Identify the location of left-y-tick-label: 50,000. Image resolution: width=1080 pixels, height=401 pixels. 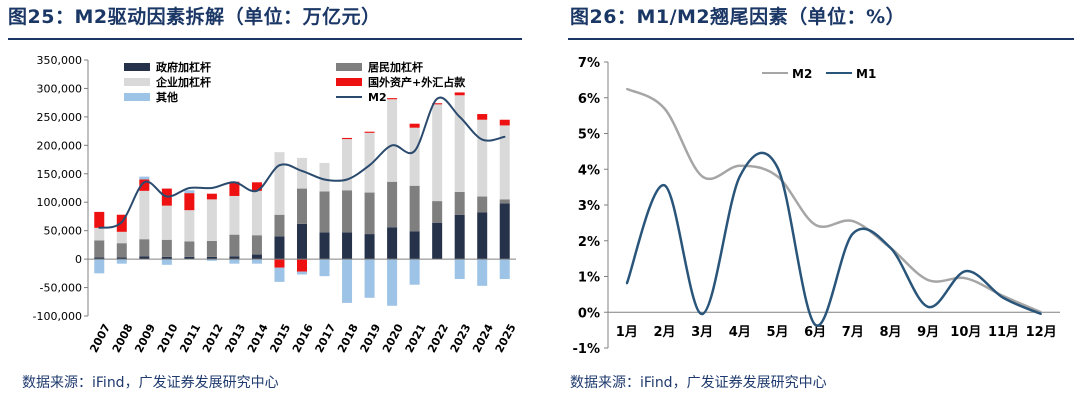
(63, 231).